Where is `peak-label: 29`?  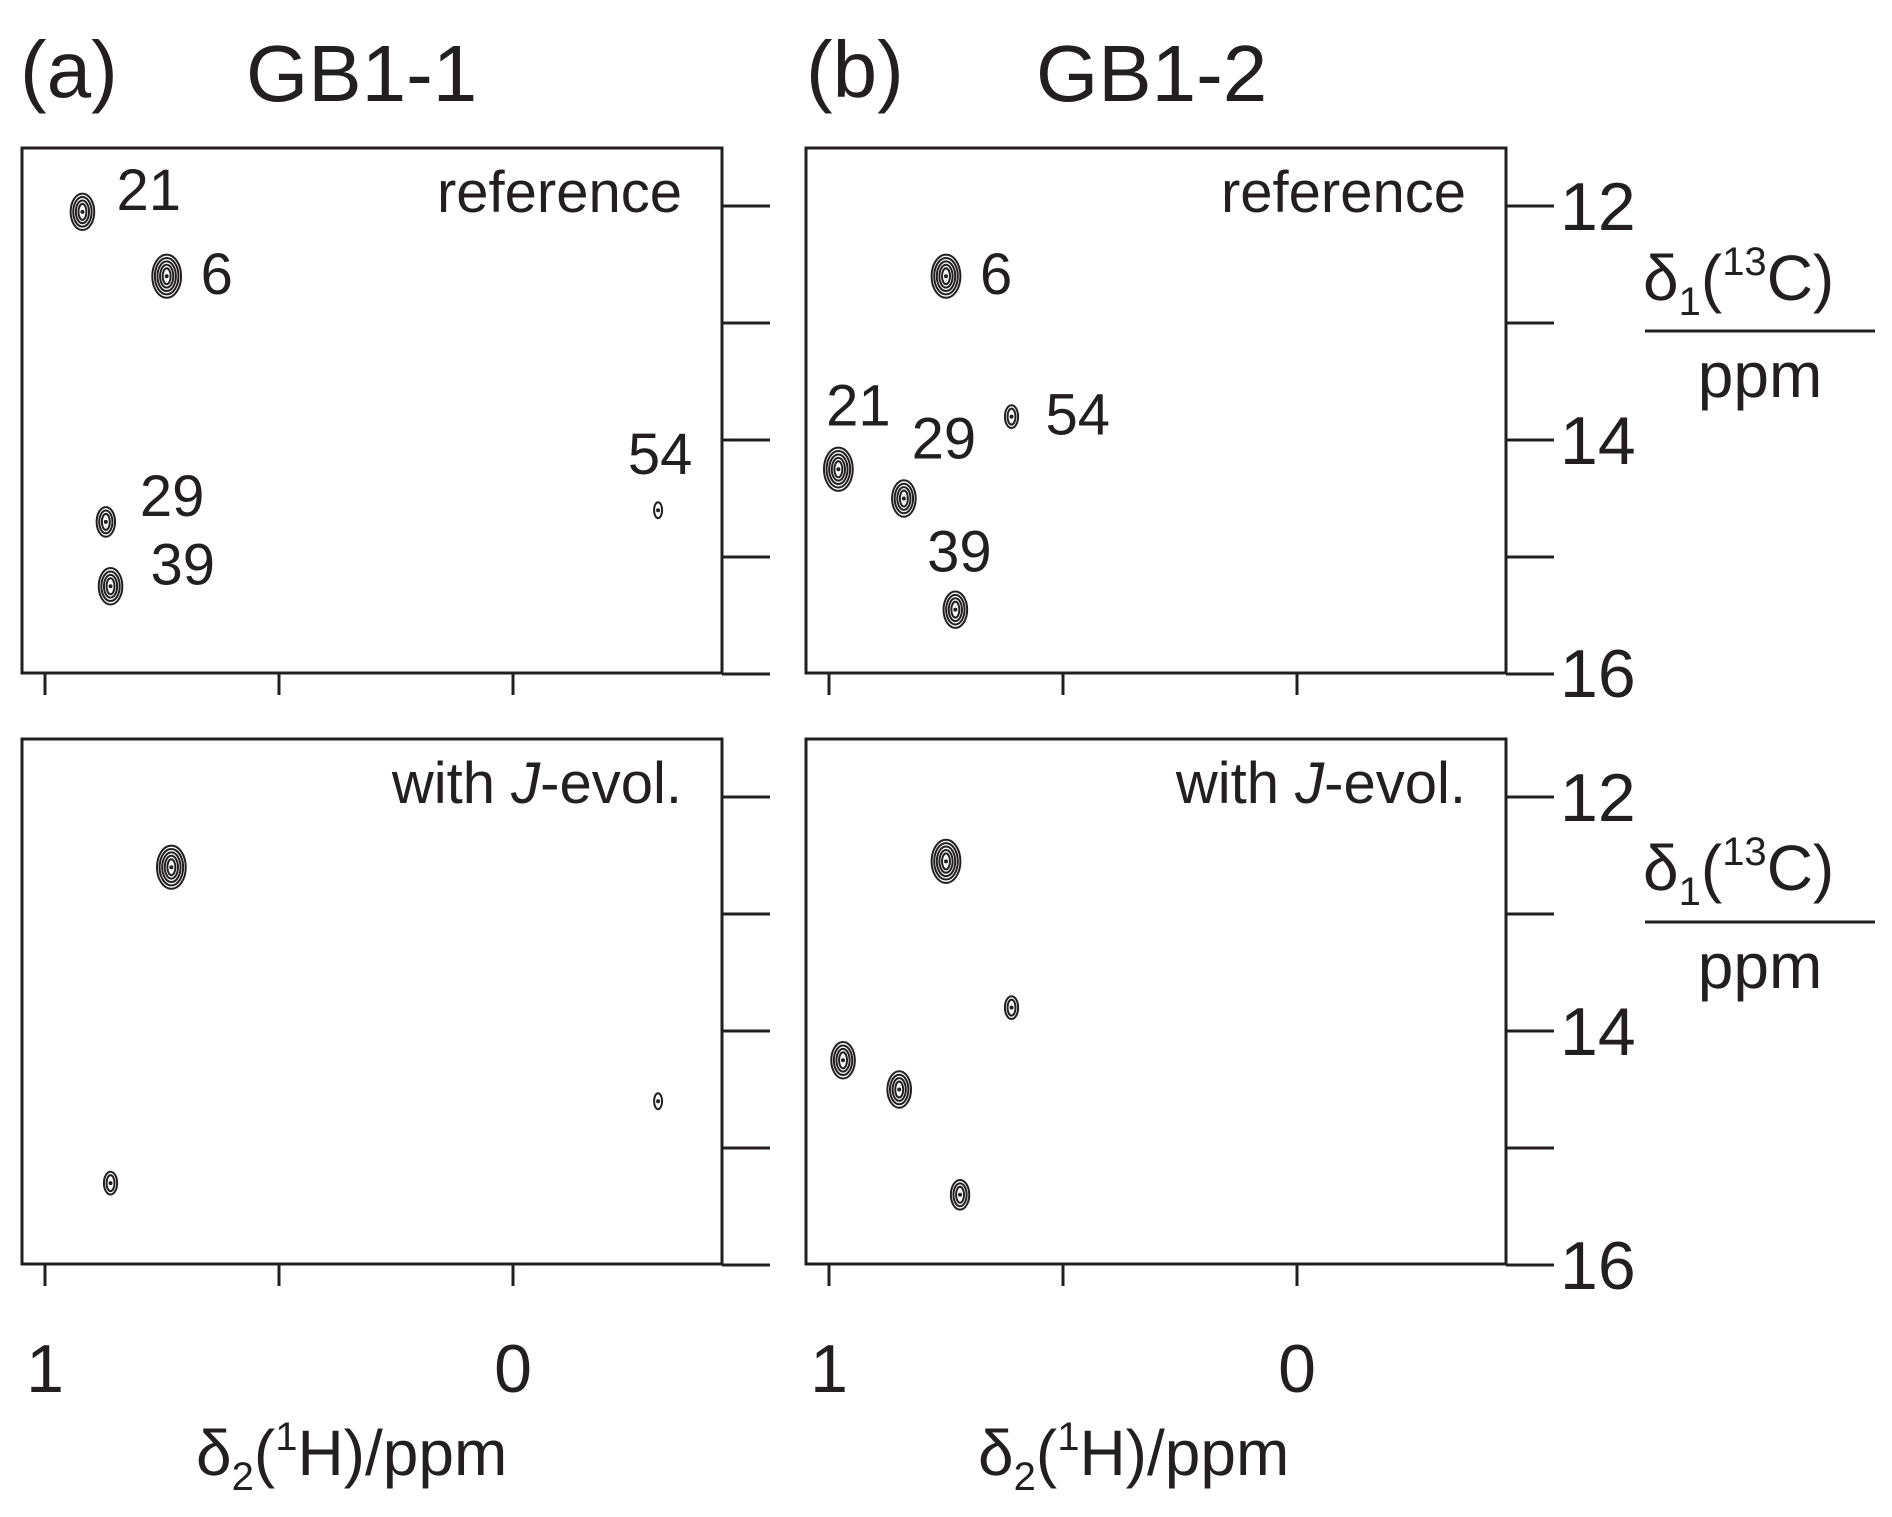
peak-label: 29 is located at coordinates (172, 496).